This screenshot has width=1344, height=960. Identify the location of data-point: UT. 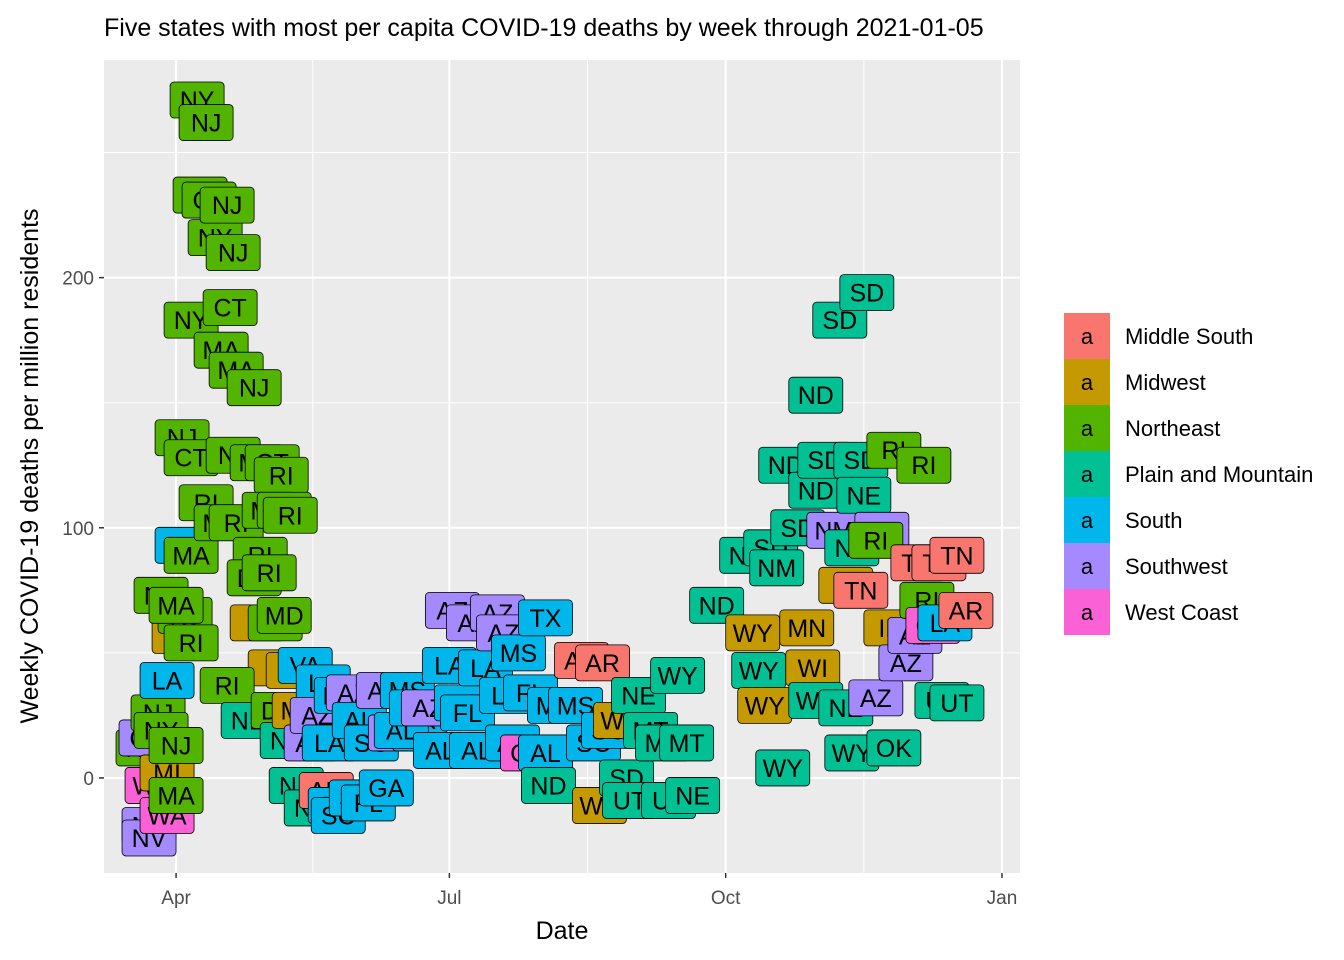
(957, 703).